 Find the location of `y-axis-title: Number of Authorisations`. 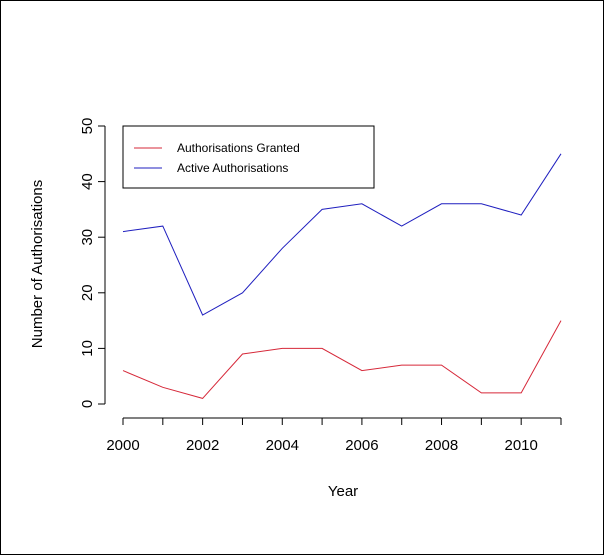

y-axis-title: Number of Authorisations is located at coordinates (37, 264).